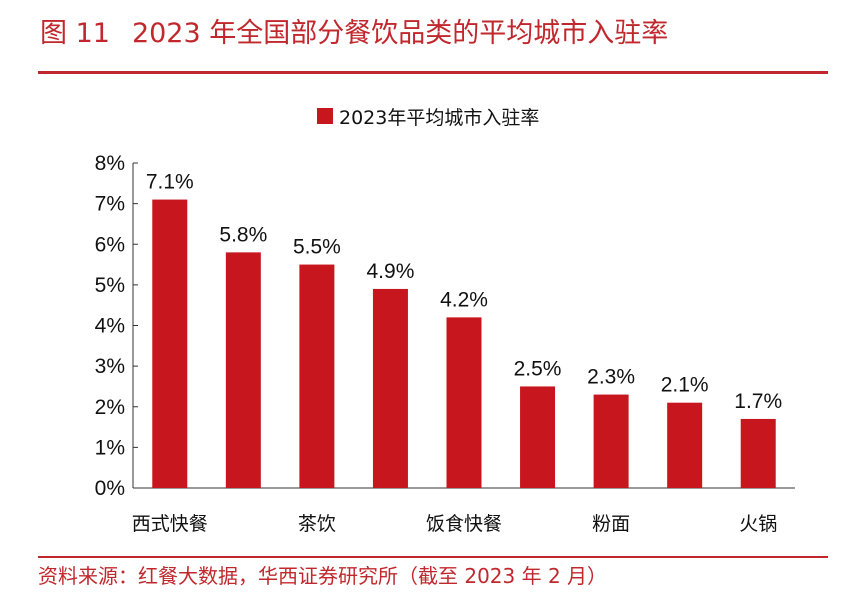 This screenshot has width=849, height=595. What do you see at coordinates (110, 285) in the screenshot?
I see `y-tick-label: 5%` at bounding box center [110, 285].